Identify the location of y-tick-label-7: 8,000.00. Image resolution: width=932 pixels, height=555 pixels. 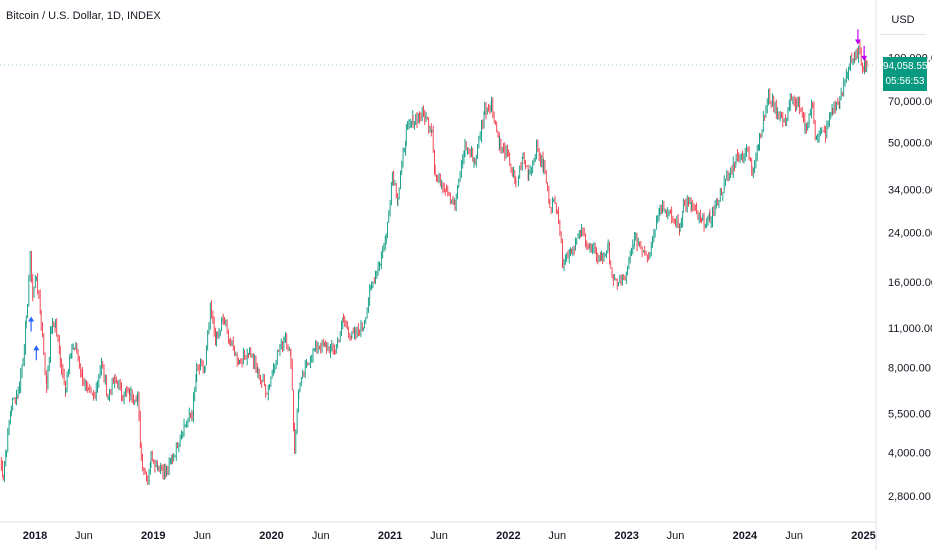
(909, 368).